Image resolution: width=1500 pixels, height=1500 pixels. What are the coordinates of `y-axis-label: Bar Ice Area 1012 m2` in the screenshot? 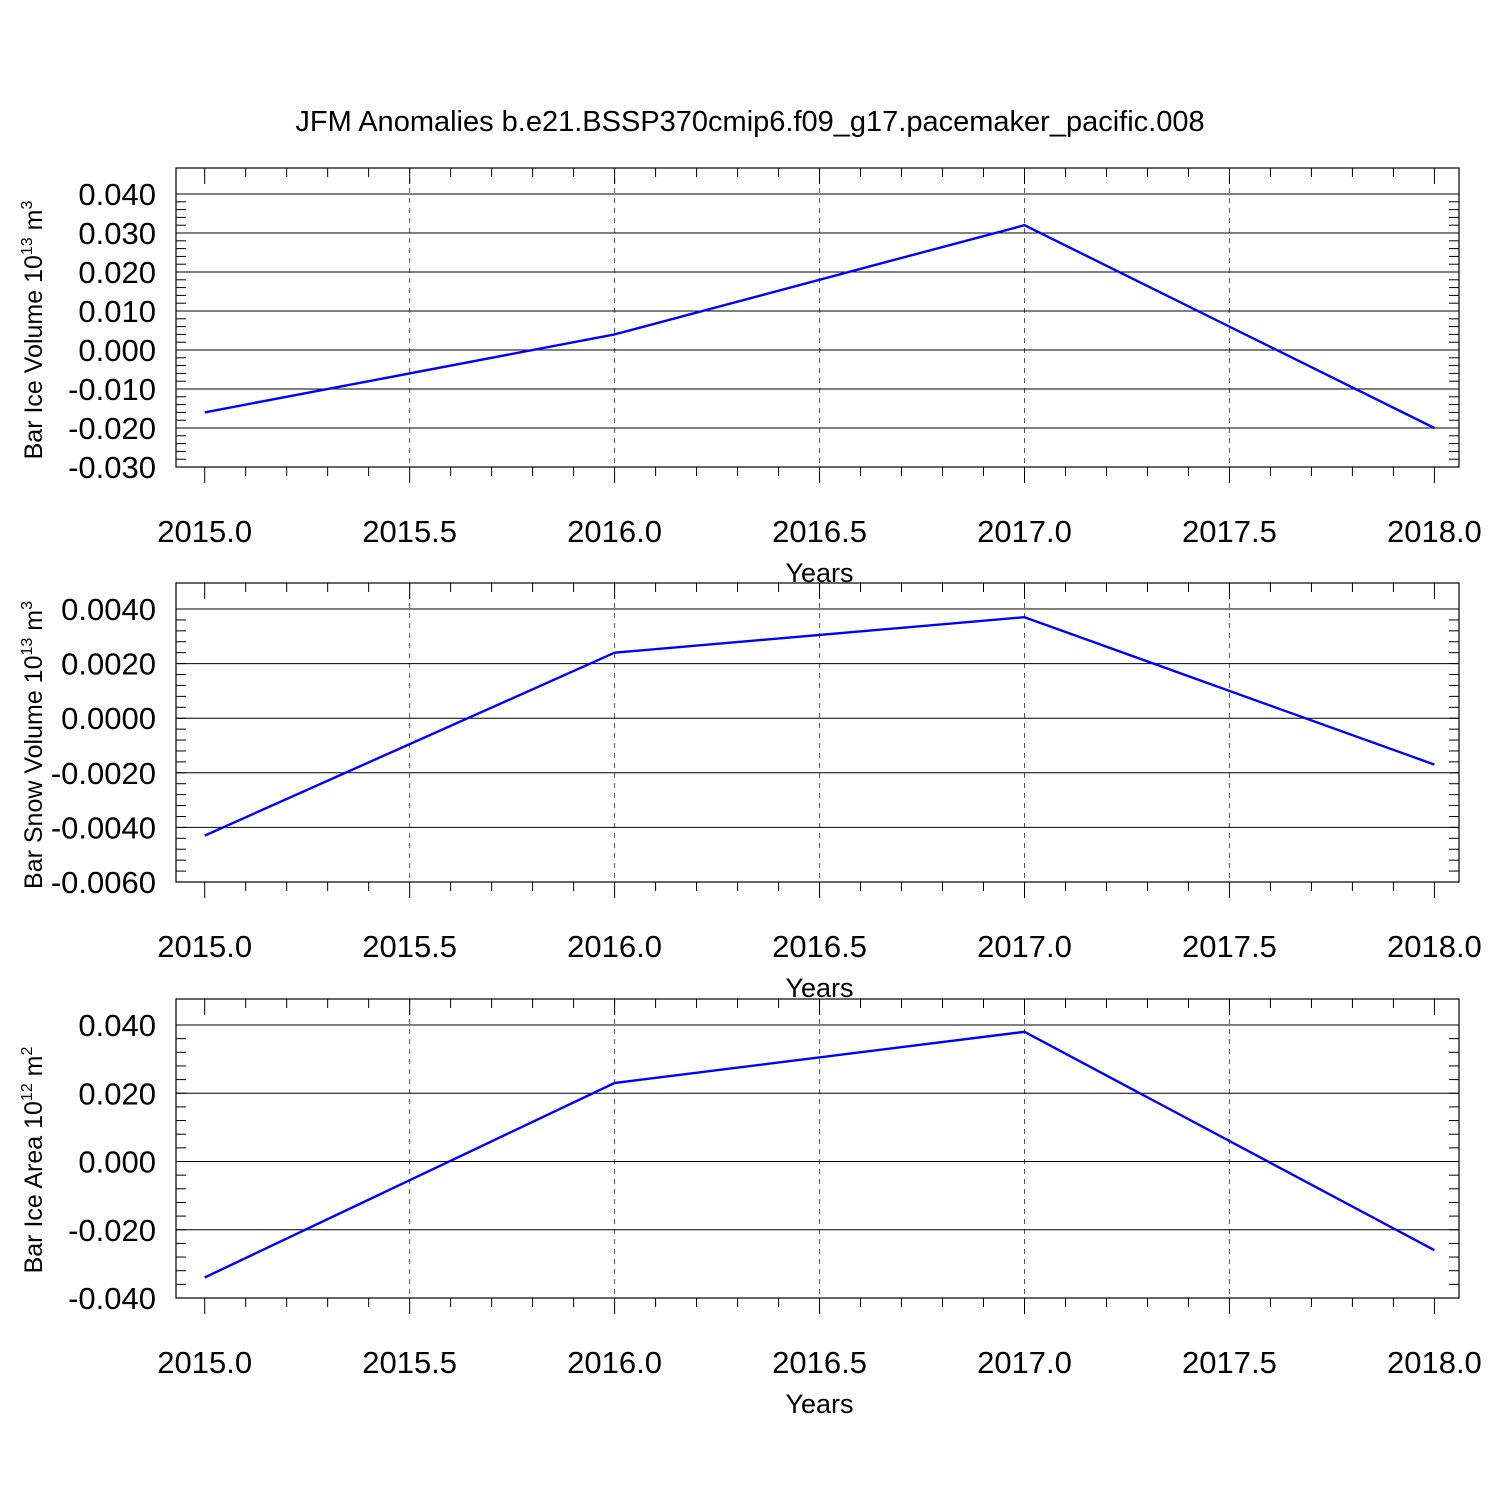 It's located at (33, 1160).